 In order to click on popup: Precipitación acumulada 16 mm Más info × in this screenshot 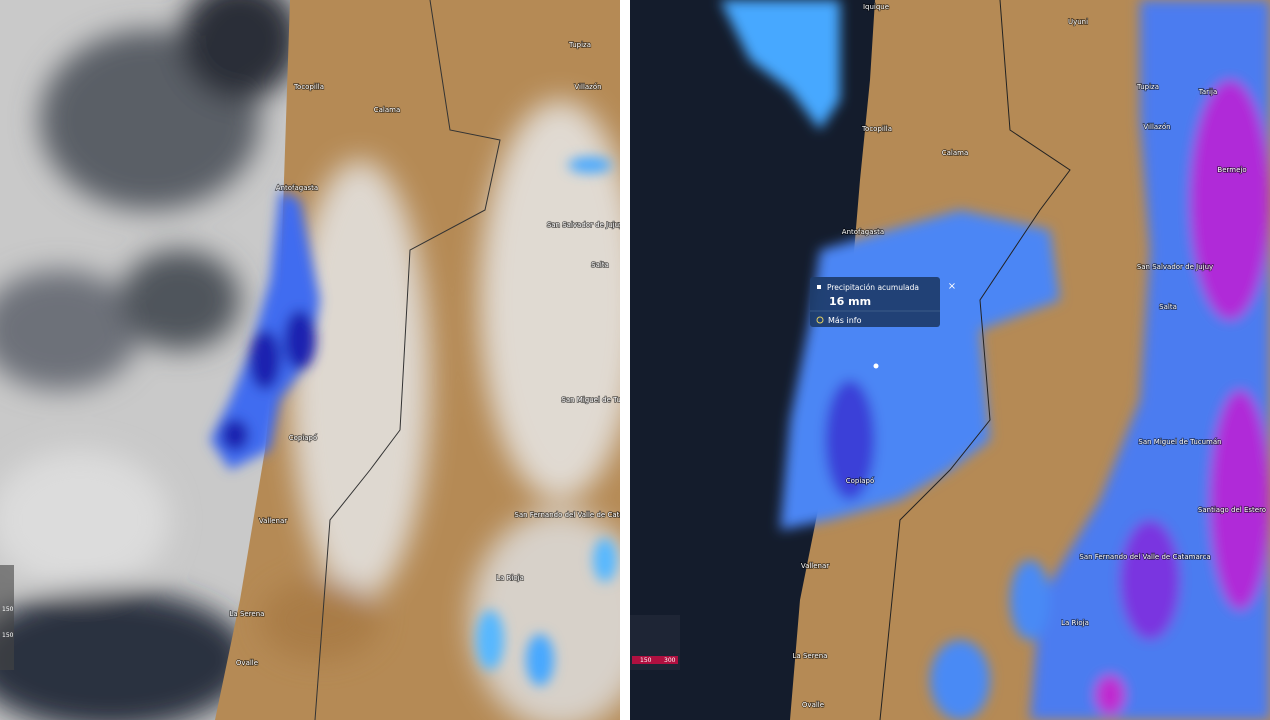, I will do `click(883, 302)`.